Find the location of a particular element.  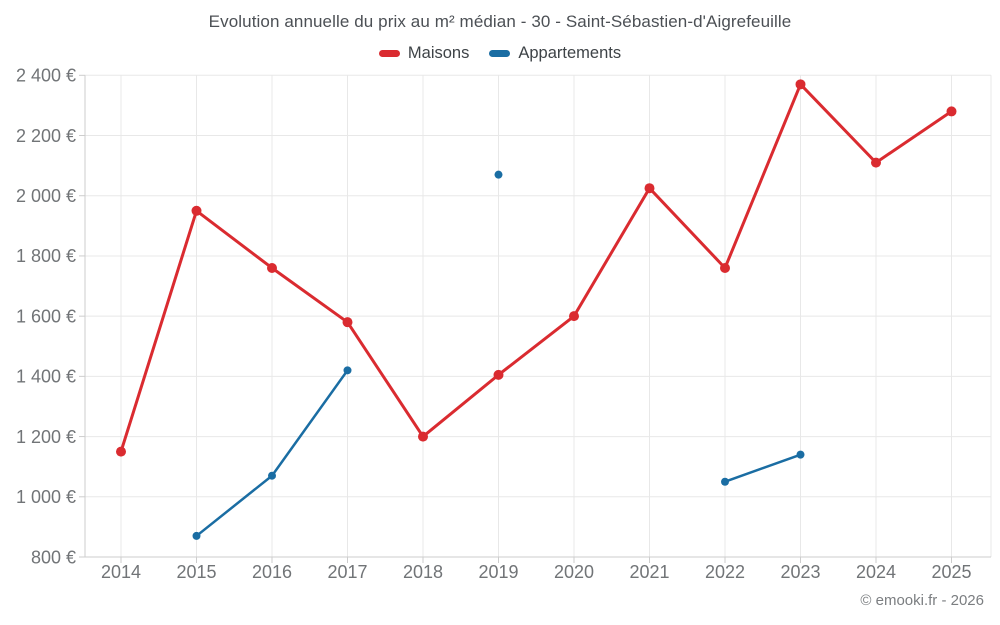

data-point-maisons-2022 is located at coordinates (725, 267).